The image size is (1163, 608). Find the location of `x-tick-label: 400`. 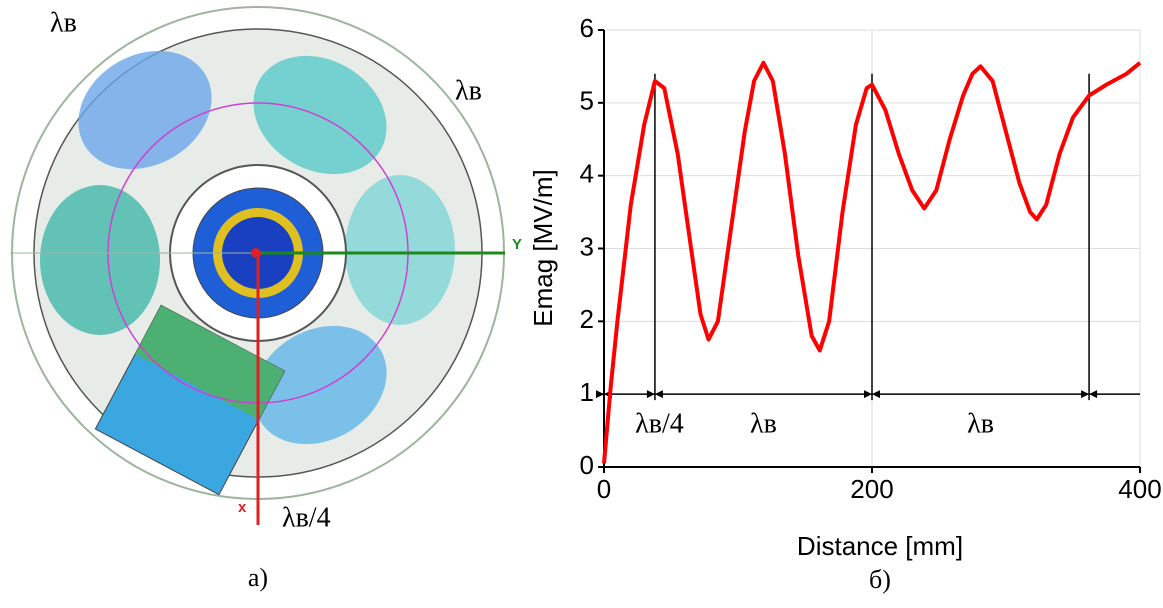

x-tick-label: 400 is located at coordinates (1139, 489).